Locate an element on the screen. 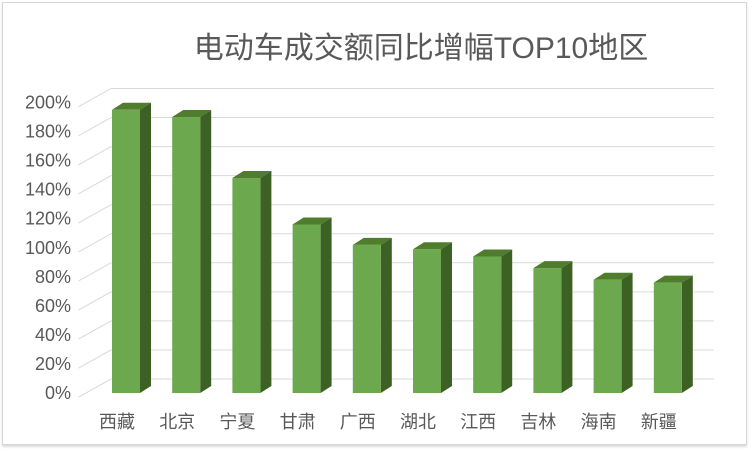 This screenshot has width=752, height=452. xtick-label: 吉林 is located at coordinates (538, 422).